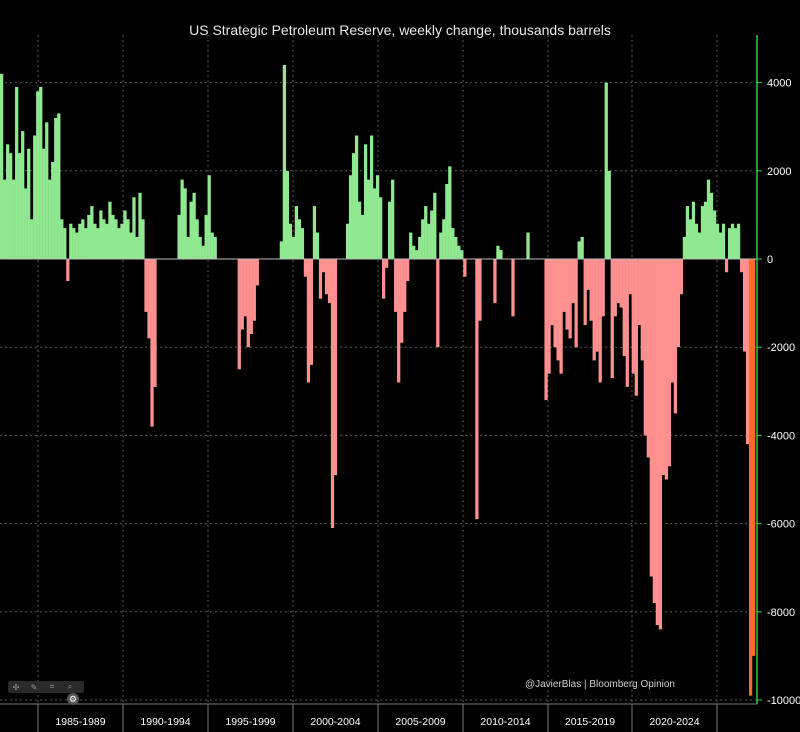  I want to click on pencil-icon: ✎, so click(34, 687).